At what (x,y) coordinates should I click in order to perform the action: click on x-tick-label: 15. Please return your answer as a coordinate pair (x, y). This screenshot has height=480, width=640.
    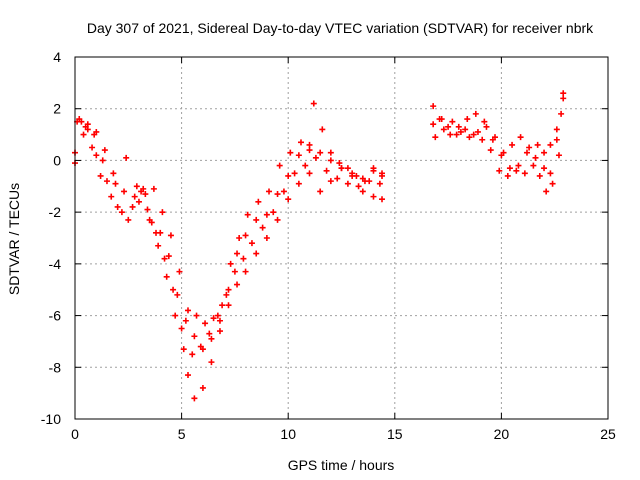
    Looking at the image, I should click on (395, 434).